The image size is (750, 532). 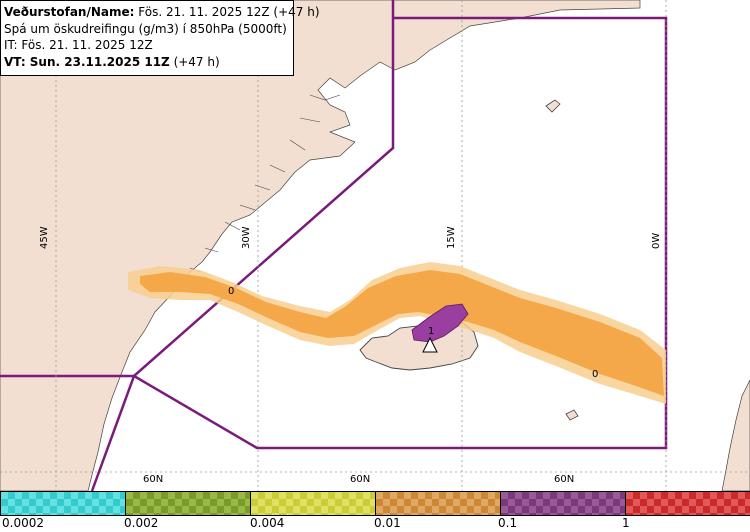 I want to click on contour-label-core: 1, so click(x=431, y=331).